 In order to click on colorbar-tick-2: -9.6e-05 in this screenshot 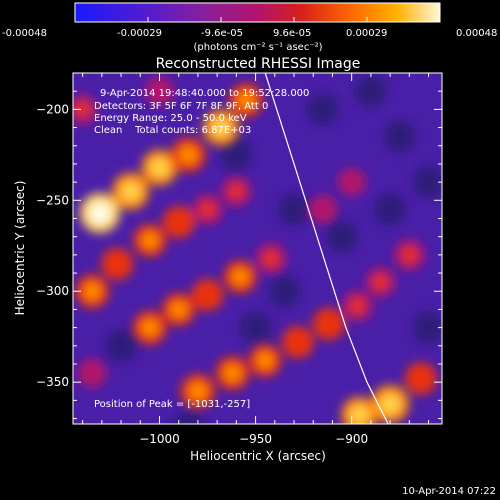, I will do `click(222, 33)`.